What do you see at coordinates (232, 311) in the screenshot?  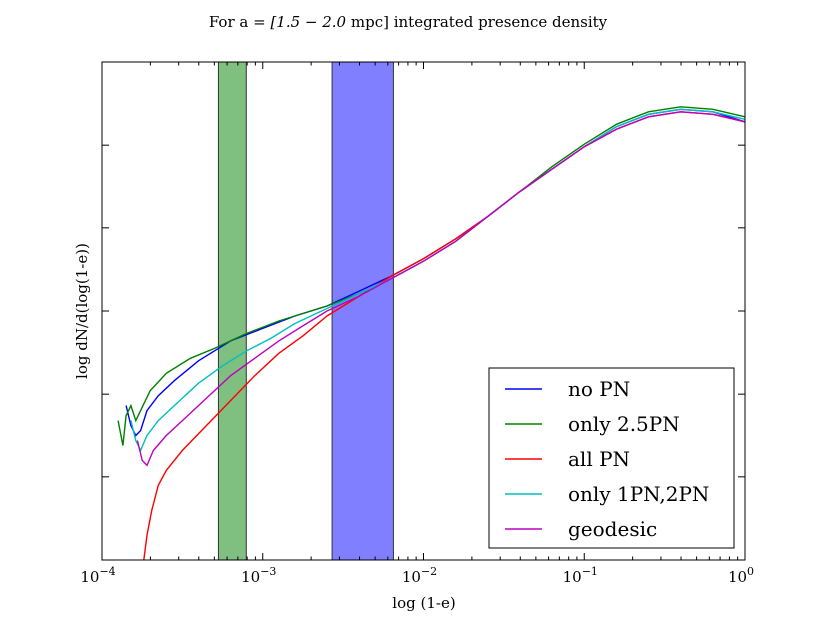 I see `green-band` at bounding box center [232, 311].